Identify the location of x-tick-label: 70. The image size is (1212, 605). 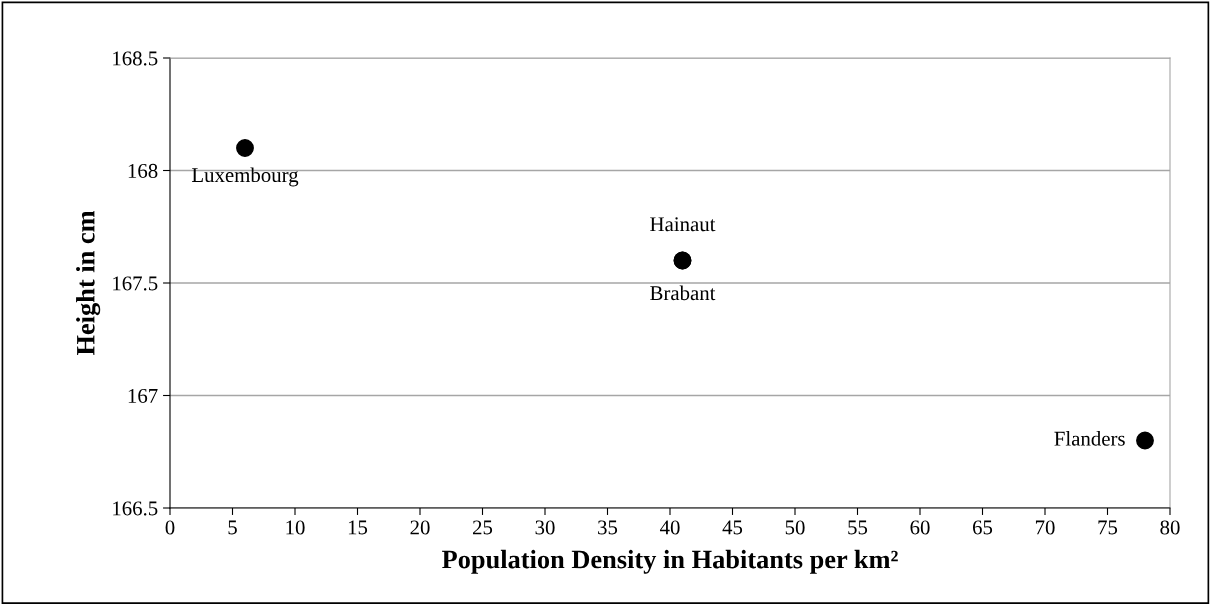
(1045, 527).